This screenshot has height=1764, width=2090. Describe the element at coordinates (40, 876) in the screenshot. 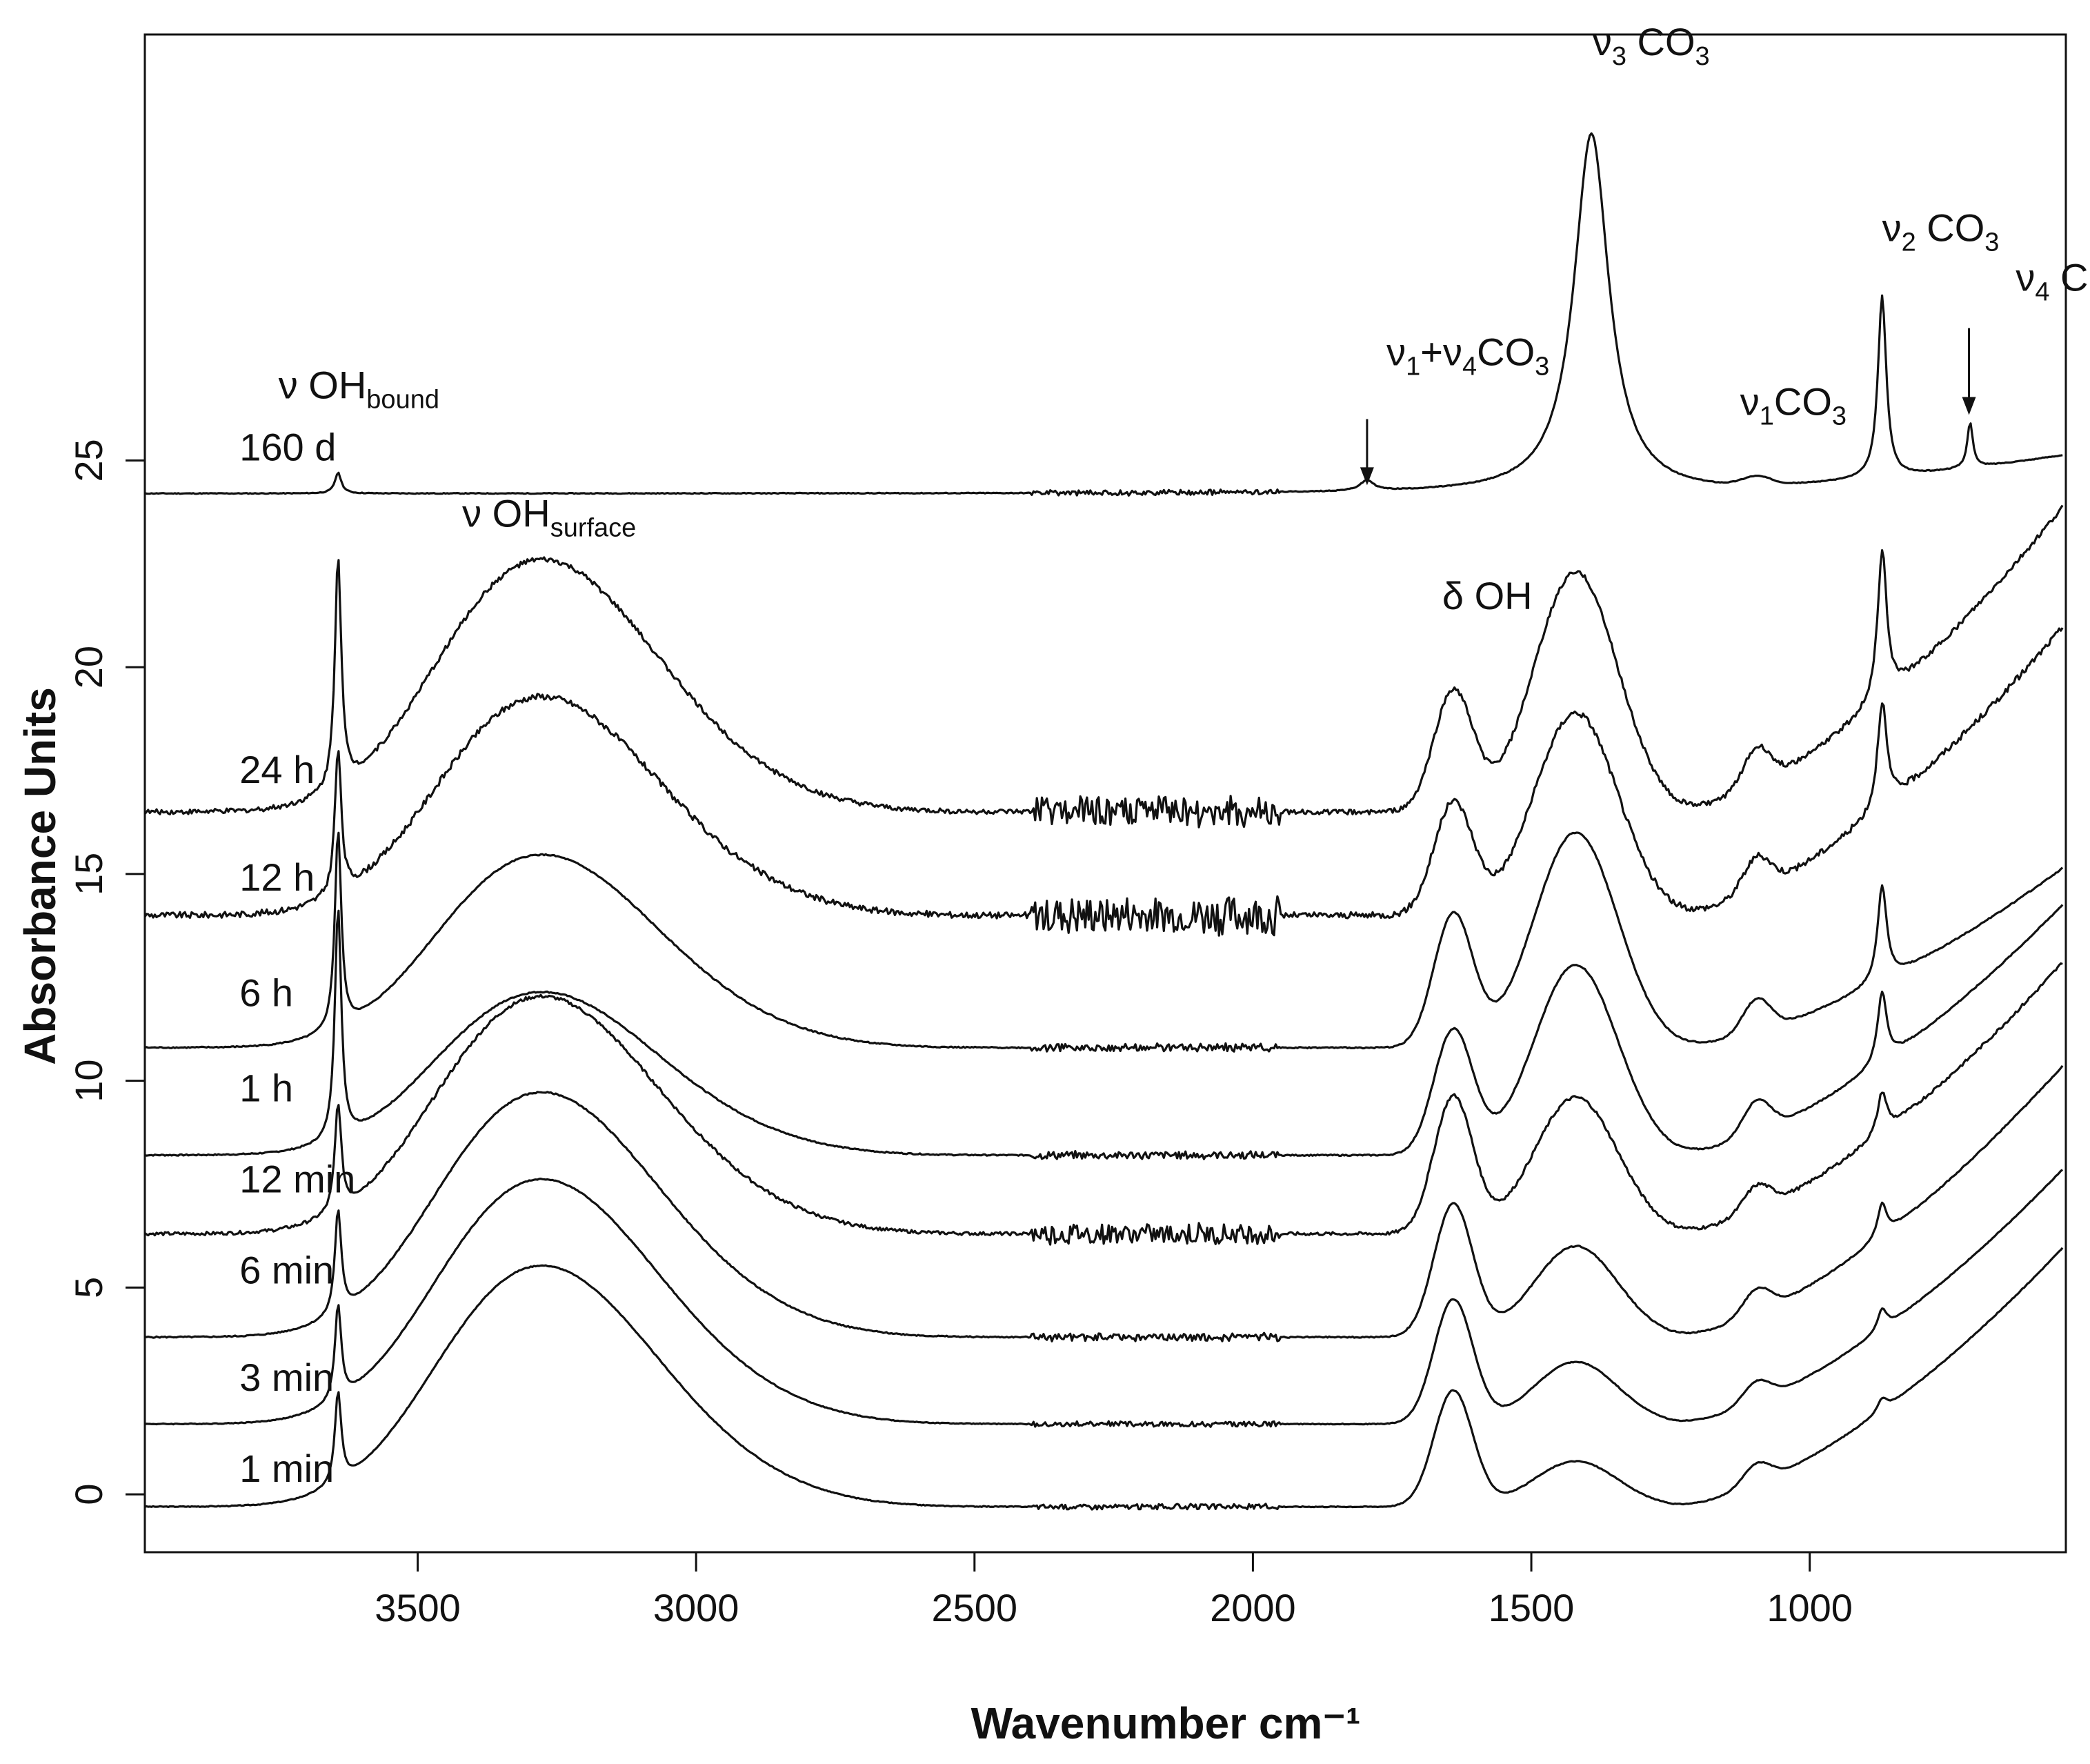

I see `y-axis-title: Absorbance Units` at that location.